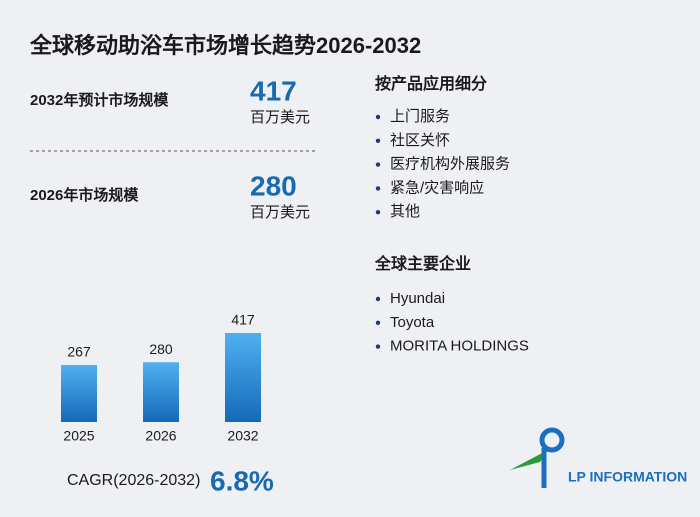 The width and height of the screenshot is (700, 517). Describe the element at coordinates (78, 436) in the screenshot. I see `x-tick-label: 2025` at that location.